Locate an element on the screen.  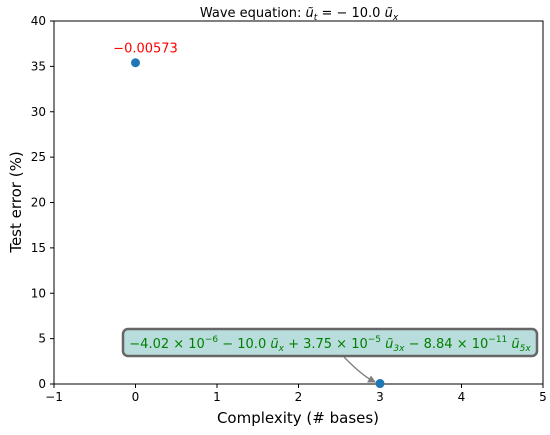
y-tick-label: 35 is located at coordinates (38, 66).